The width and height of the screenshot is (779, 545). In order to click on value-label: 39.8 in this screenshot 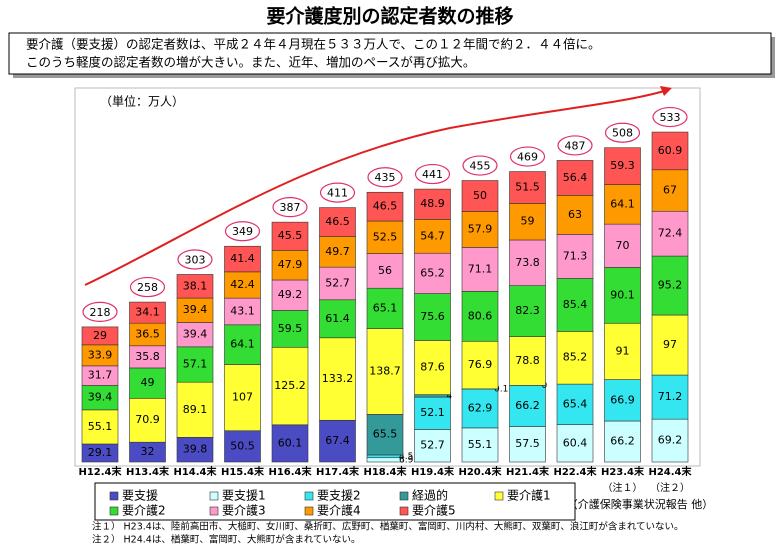, I will do `click(195, 449)`.